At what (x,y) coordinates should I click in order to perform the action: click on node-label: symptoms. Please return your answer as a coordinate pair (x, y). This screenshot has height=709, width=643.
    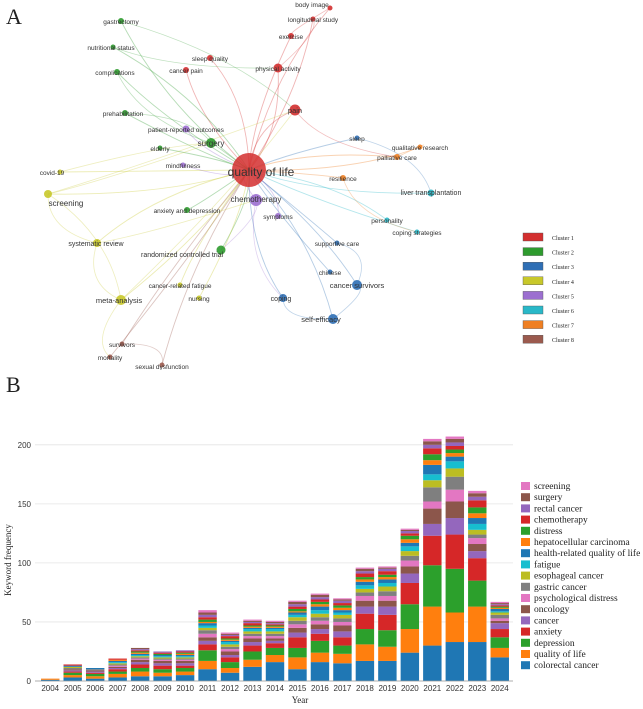
    Looking at the image, I should click on (278, 217).